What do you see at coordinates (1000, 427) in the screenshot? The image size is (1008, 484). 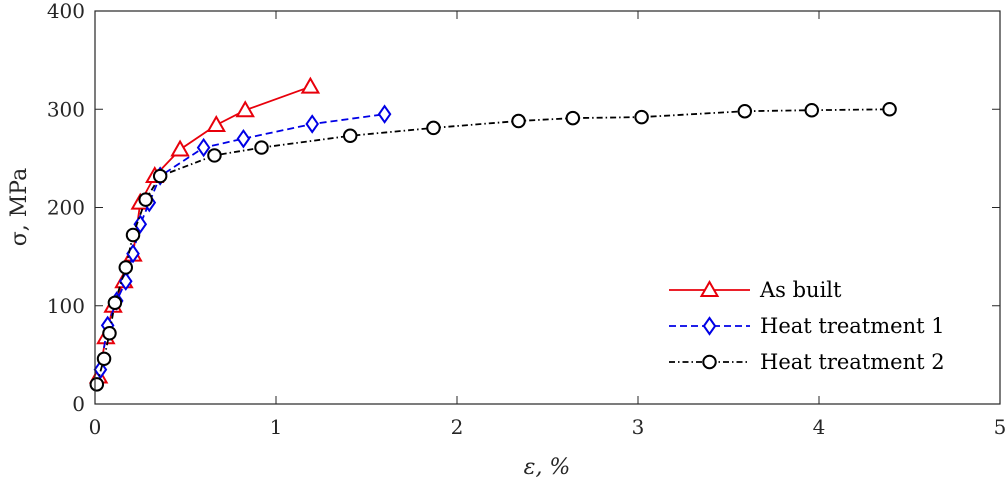 I see `x-tick-label: 5` at bounding box center [1000, 427].